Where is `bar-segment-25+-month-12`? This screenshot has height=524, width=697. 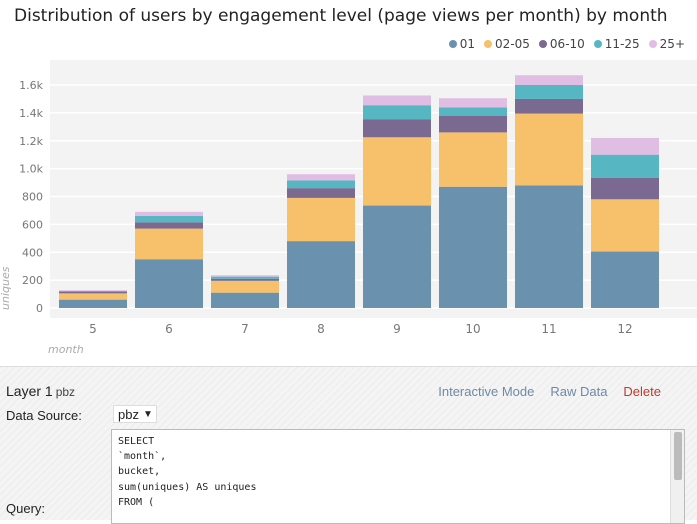
bar-segment-25+-month-12 is located at coordinates (625, 146).